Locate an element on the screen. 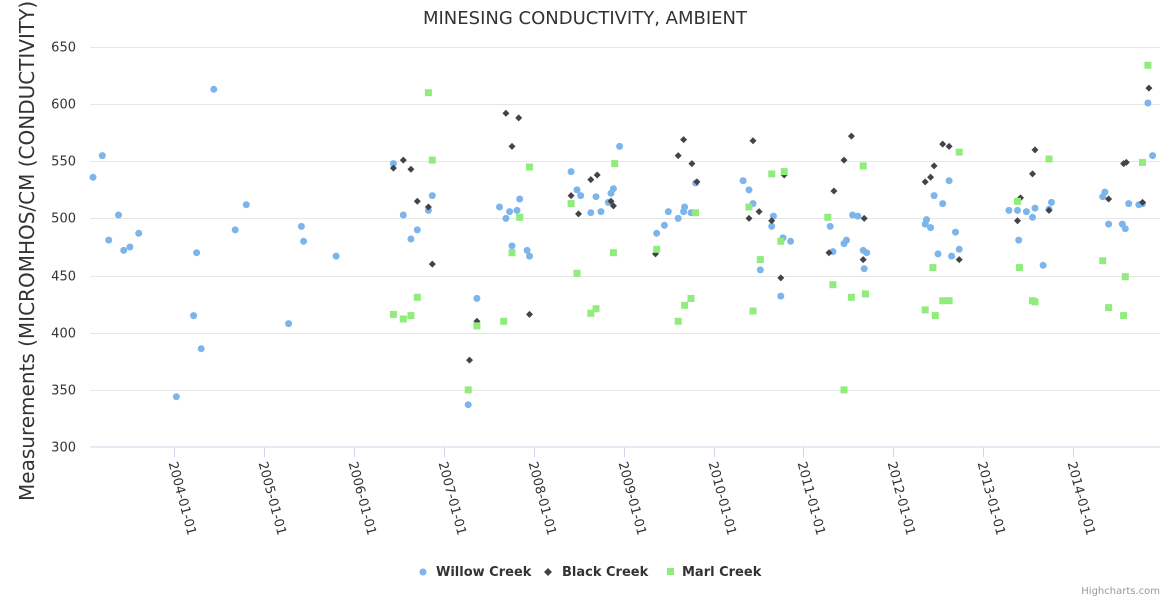 Image resolution: width=1170 pixels, height=600 pixels. credit-link: Highcharts.com is located at coordinates (1120, 591).